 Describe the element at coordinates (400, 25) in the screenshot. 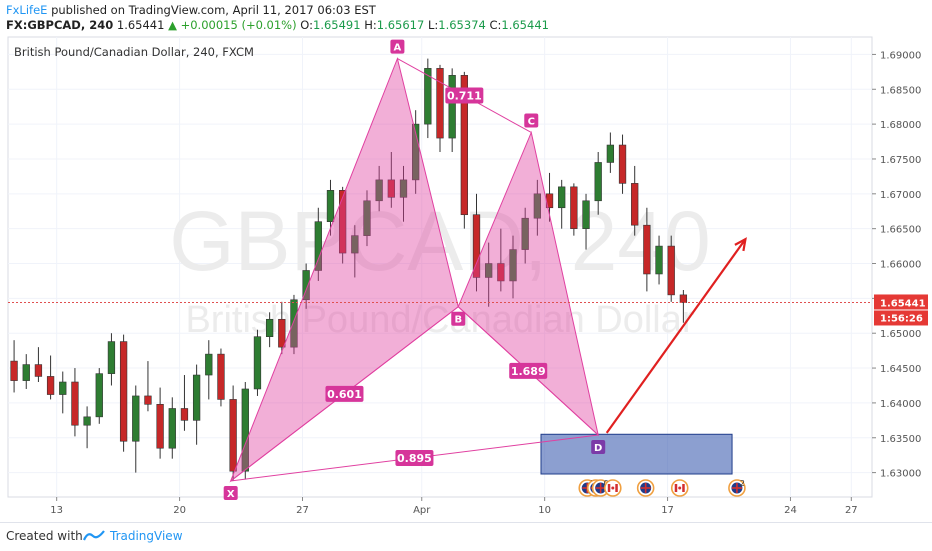

I see `high-value: 1.65617` at that location.